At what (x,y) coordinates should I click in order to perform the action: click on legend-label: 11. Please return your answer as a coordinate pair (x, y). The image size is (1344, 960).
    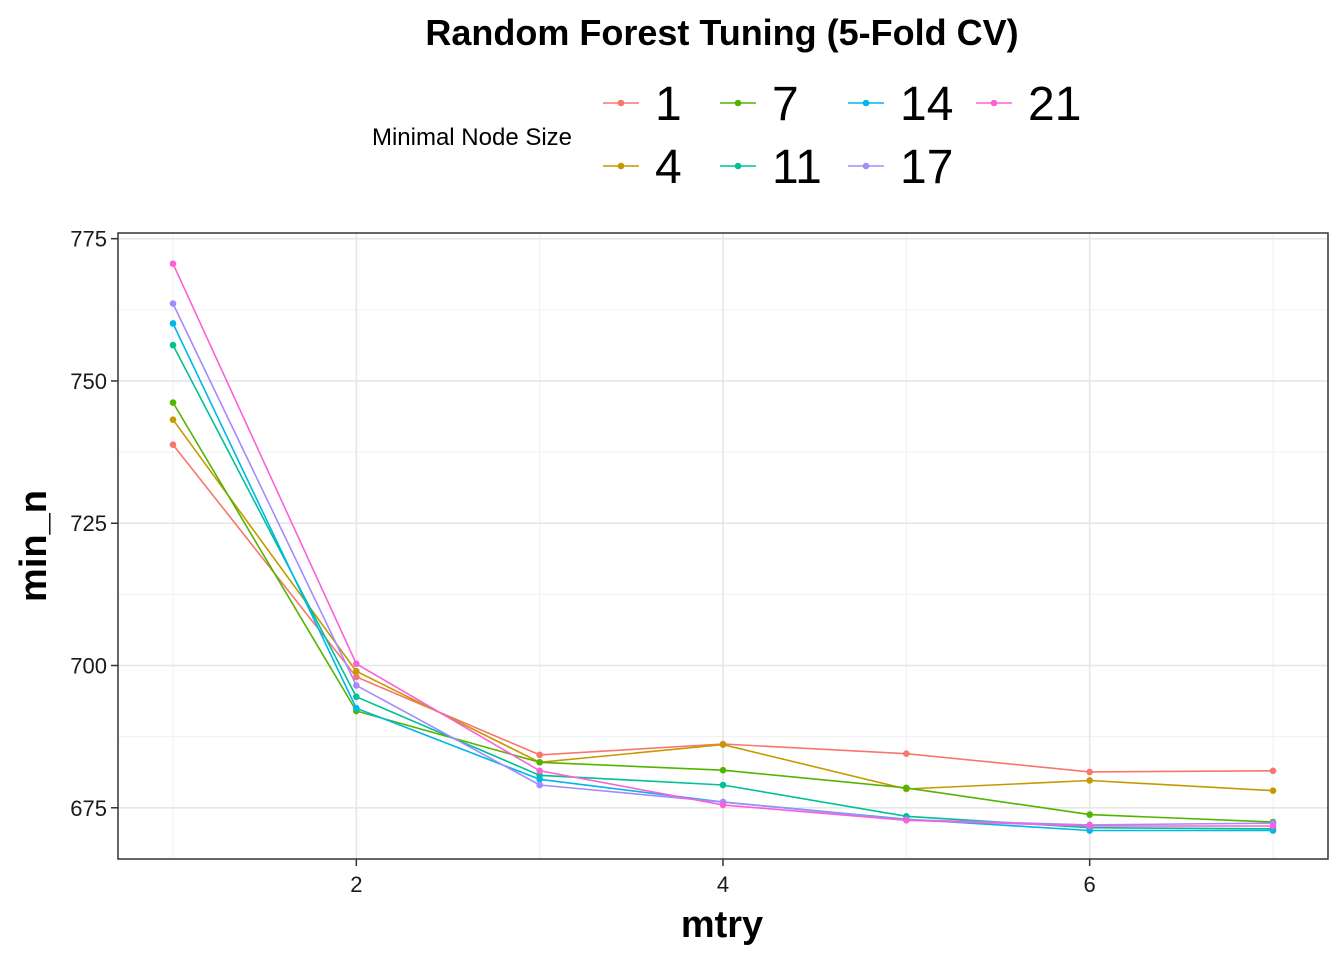
    Looking at the image, I should click on (797, 167).